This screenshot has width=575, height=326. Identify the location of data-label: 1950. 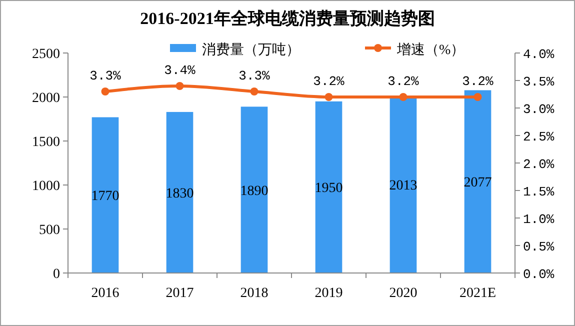
(328, 188).